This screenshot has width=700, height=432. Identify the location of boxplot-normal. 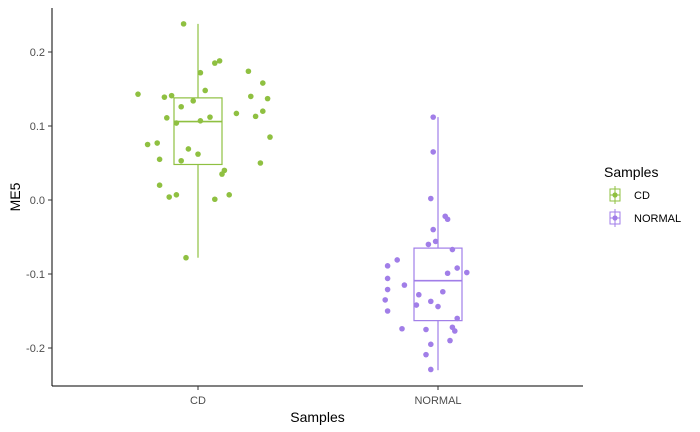
(438, 244).